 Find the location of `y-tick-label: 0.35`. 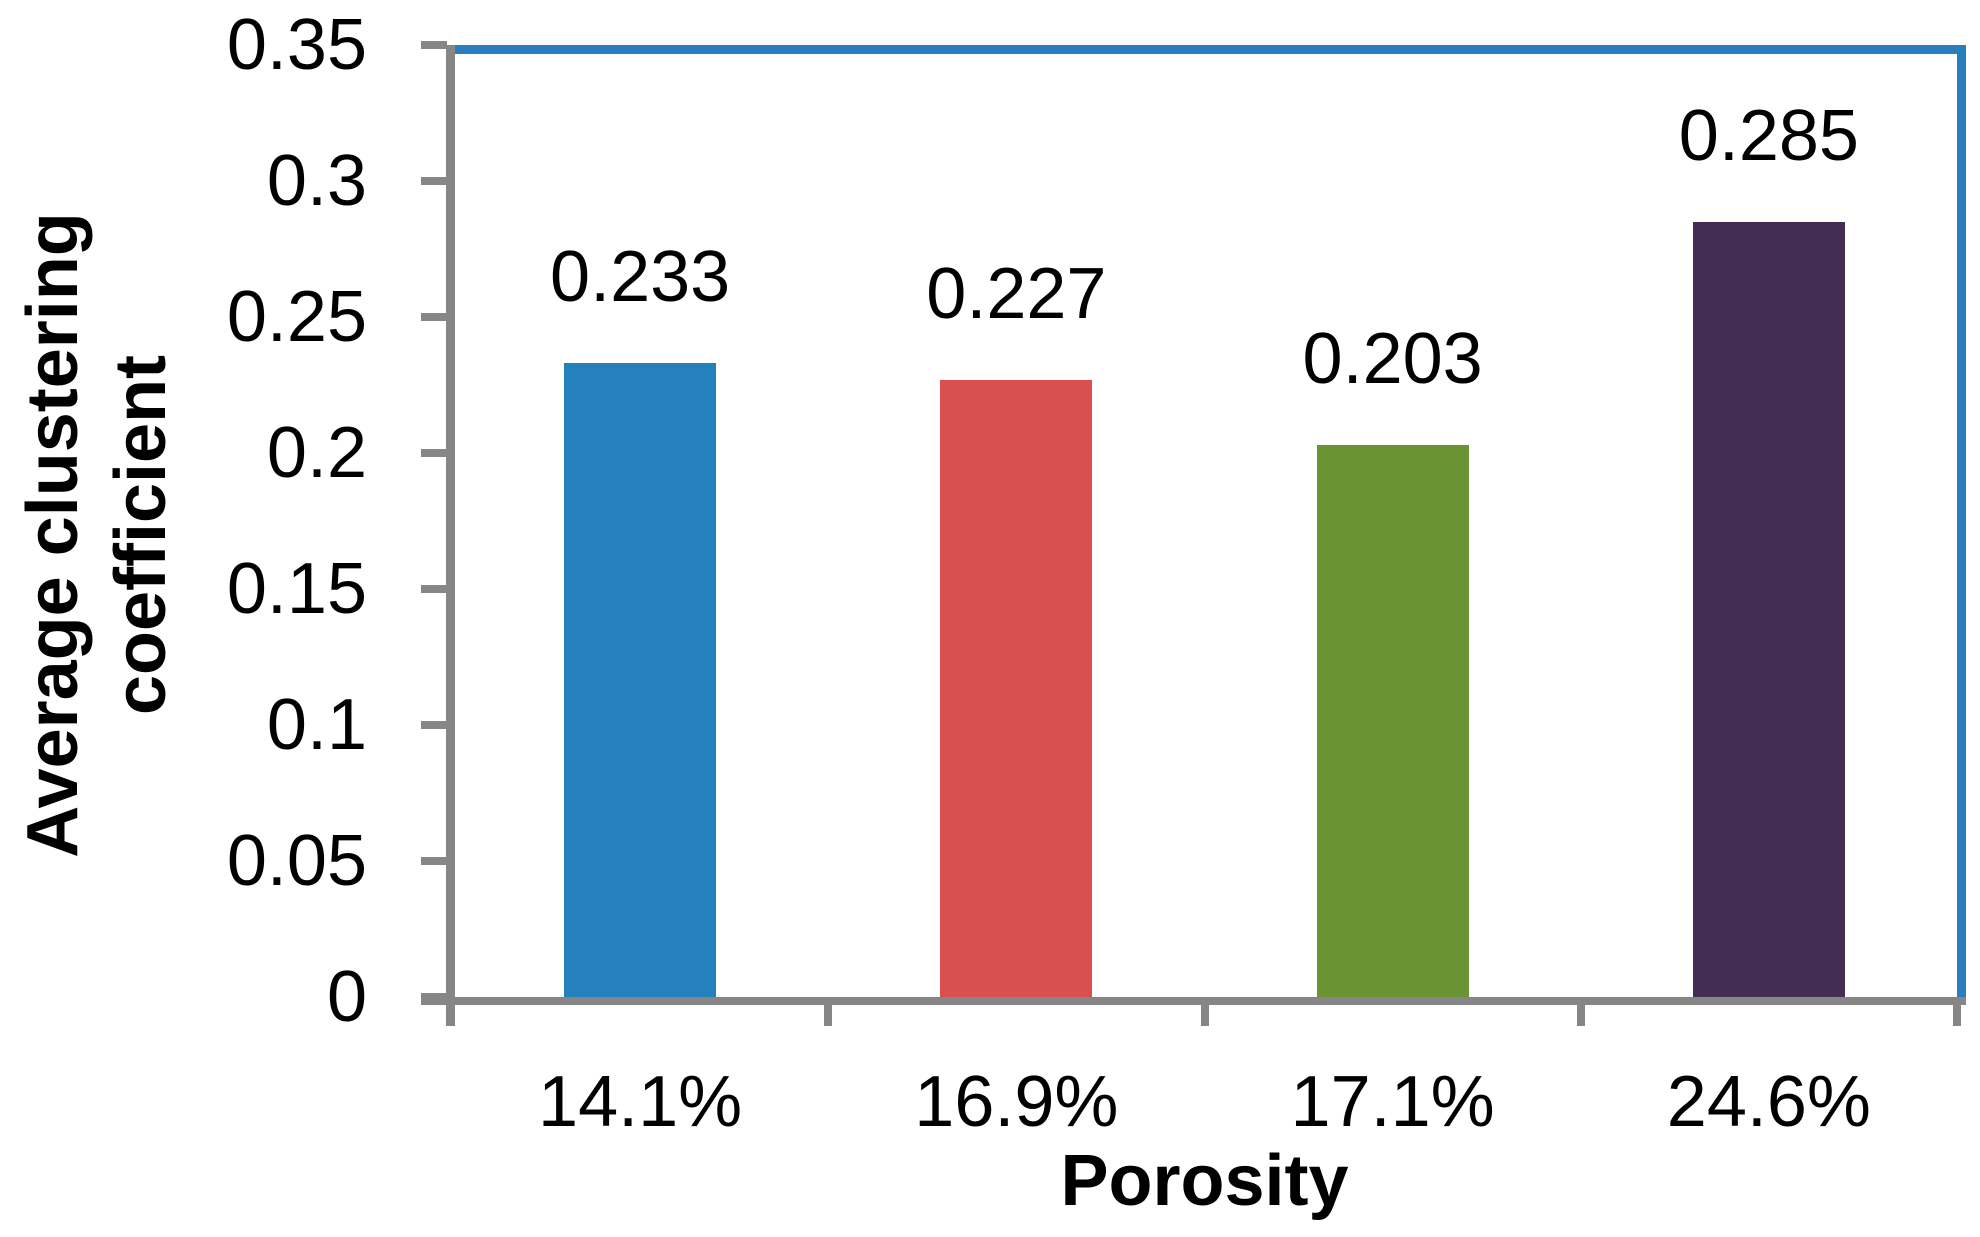

y-tick-label: 0.35 is located at coordinates (296, 45).